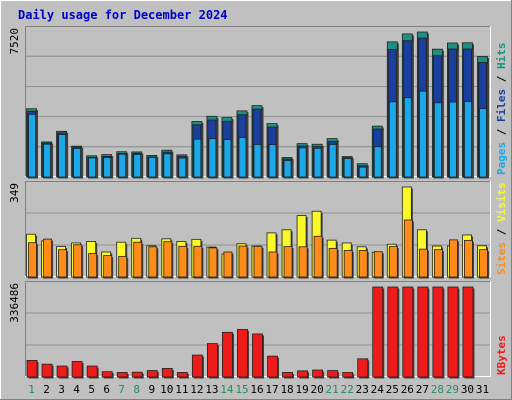 The width and height of the screenshot is (512, 400). Describe the element at coordinates (153, 262) in the screenshot. I see `bar-sites-day-9-body` at that location.